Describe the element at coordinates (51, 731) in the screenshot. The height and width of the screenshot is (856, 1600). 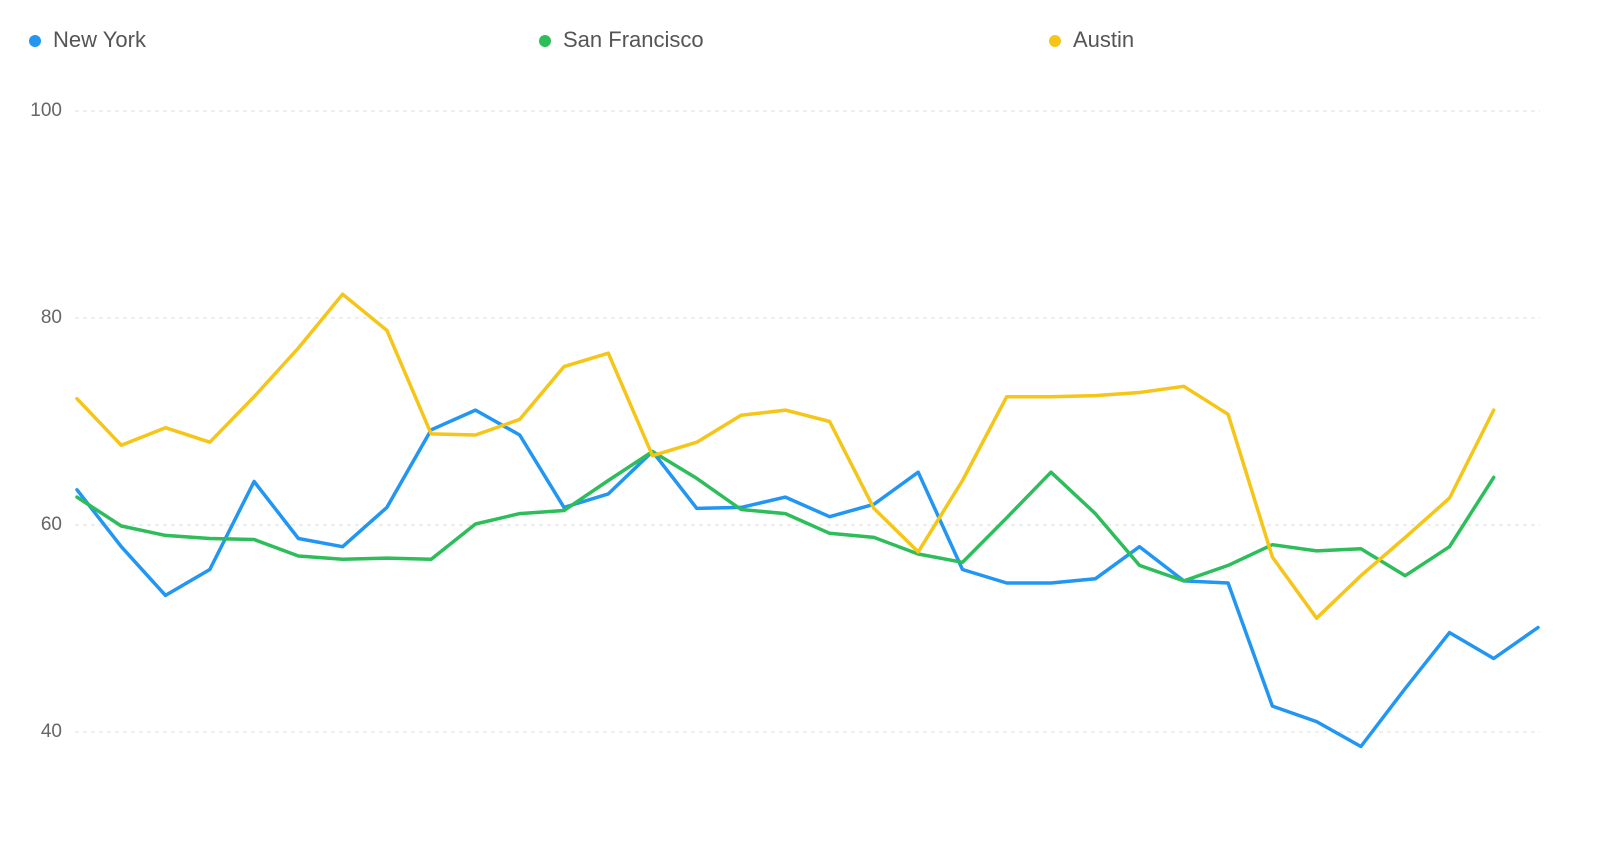
I see `y-tick-label: 40` at that location.